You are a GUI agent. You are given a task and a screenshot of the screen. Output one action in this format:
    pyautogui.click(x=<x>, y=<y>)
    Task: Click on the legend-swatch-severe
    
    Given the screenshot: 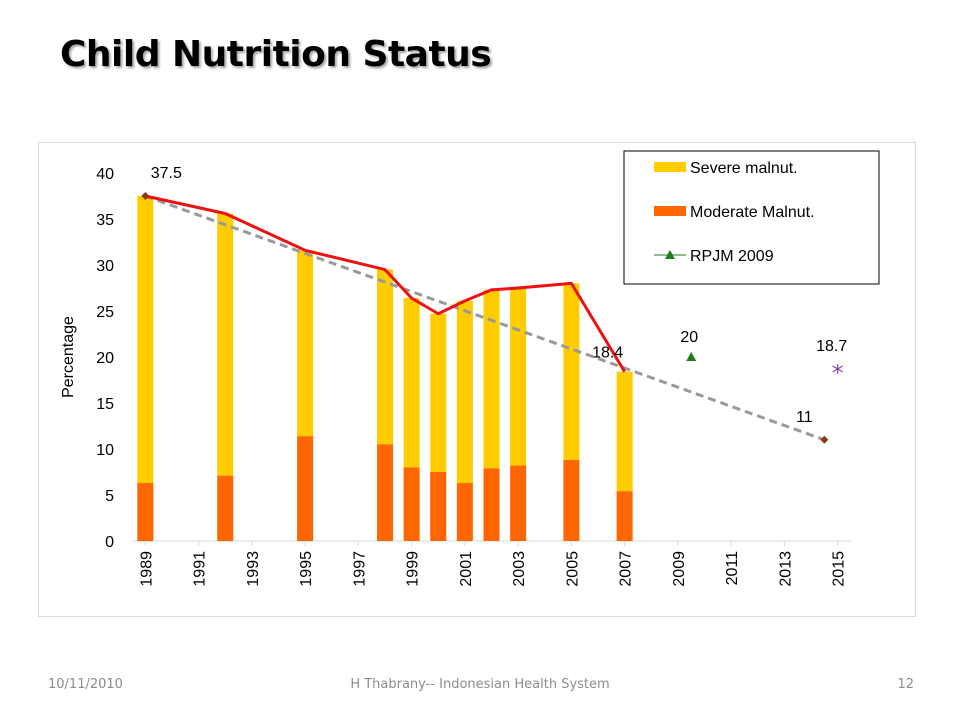 What is the action you would take?
    pyautogui.click(x=670, y=167)
    